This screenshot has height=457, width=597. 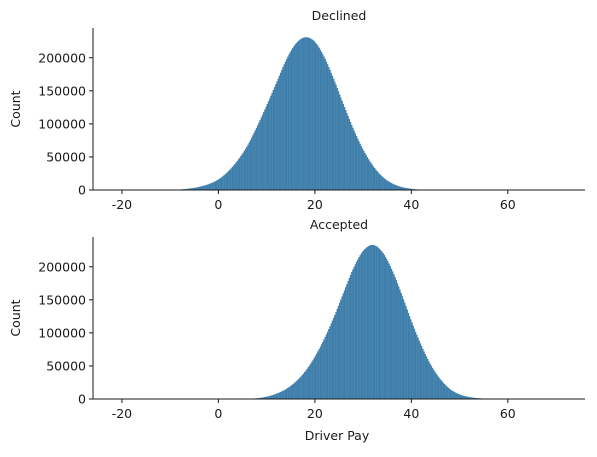 What do you see at coordinates (15, 317) in the screenshot?
I see `accepted-y-axis-label: Count` at bounding box center [15, 317].